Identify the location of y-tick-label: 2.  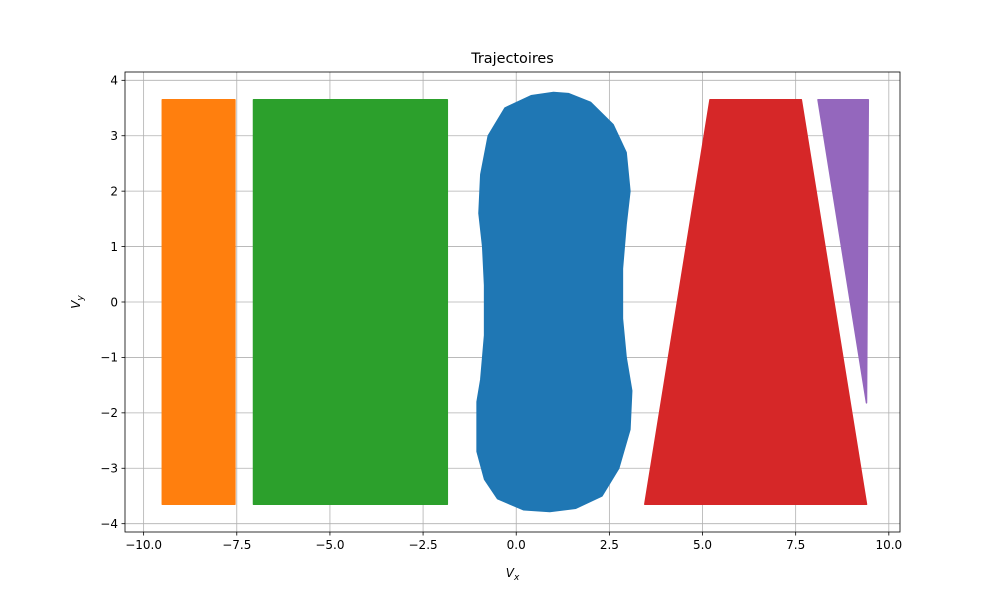
(114, 191).